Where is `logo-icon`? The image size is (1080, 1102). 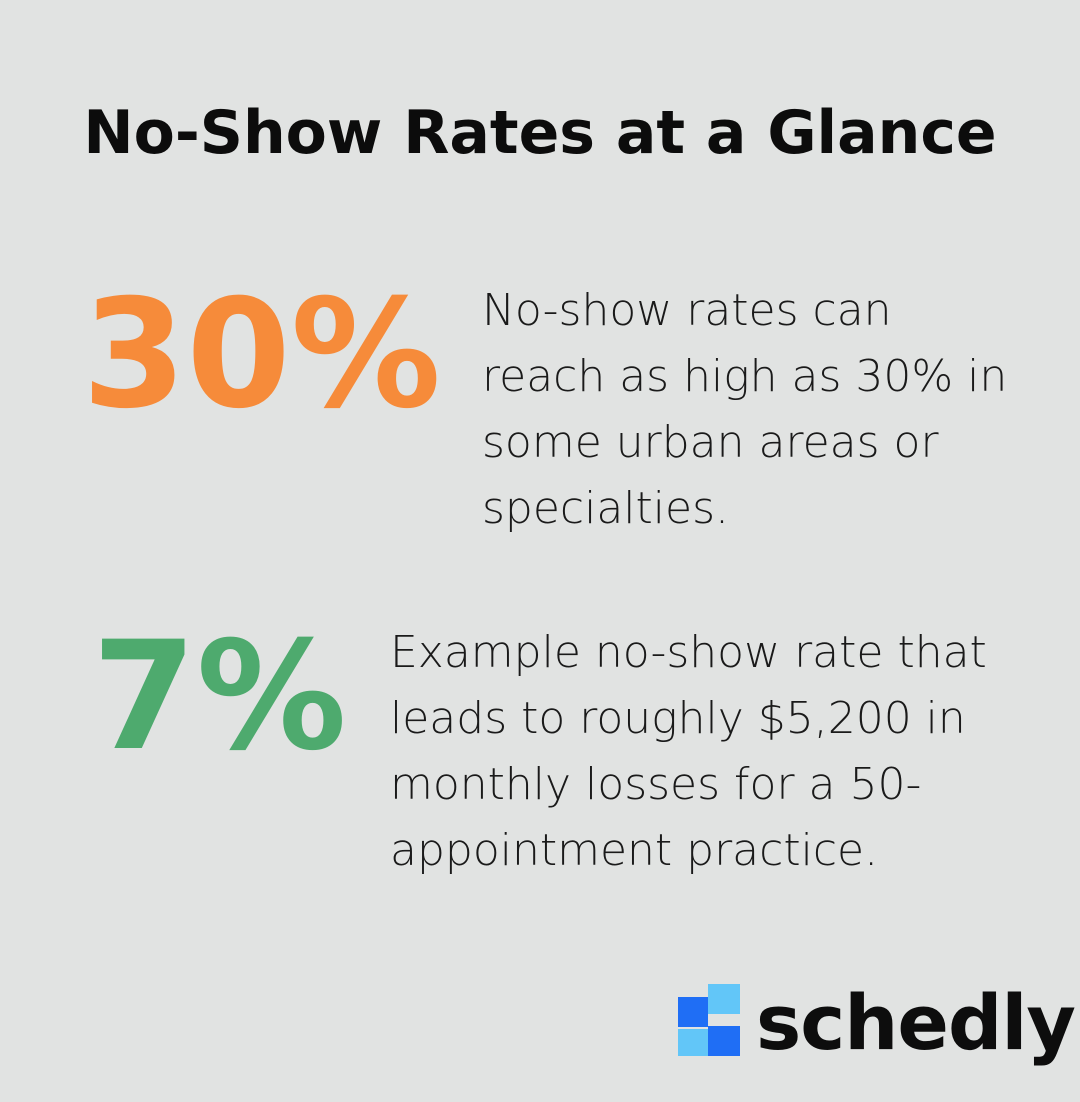 logo-icon is located at coordinates (709, 1020).